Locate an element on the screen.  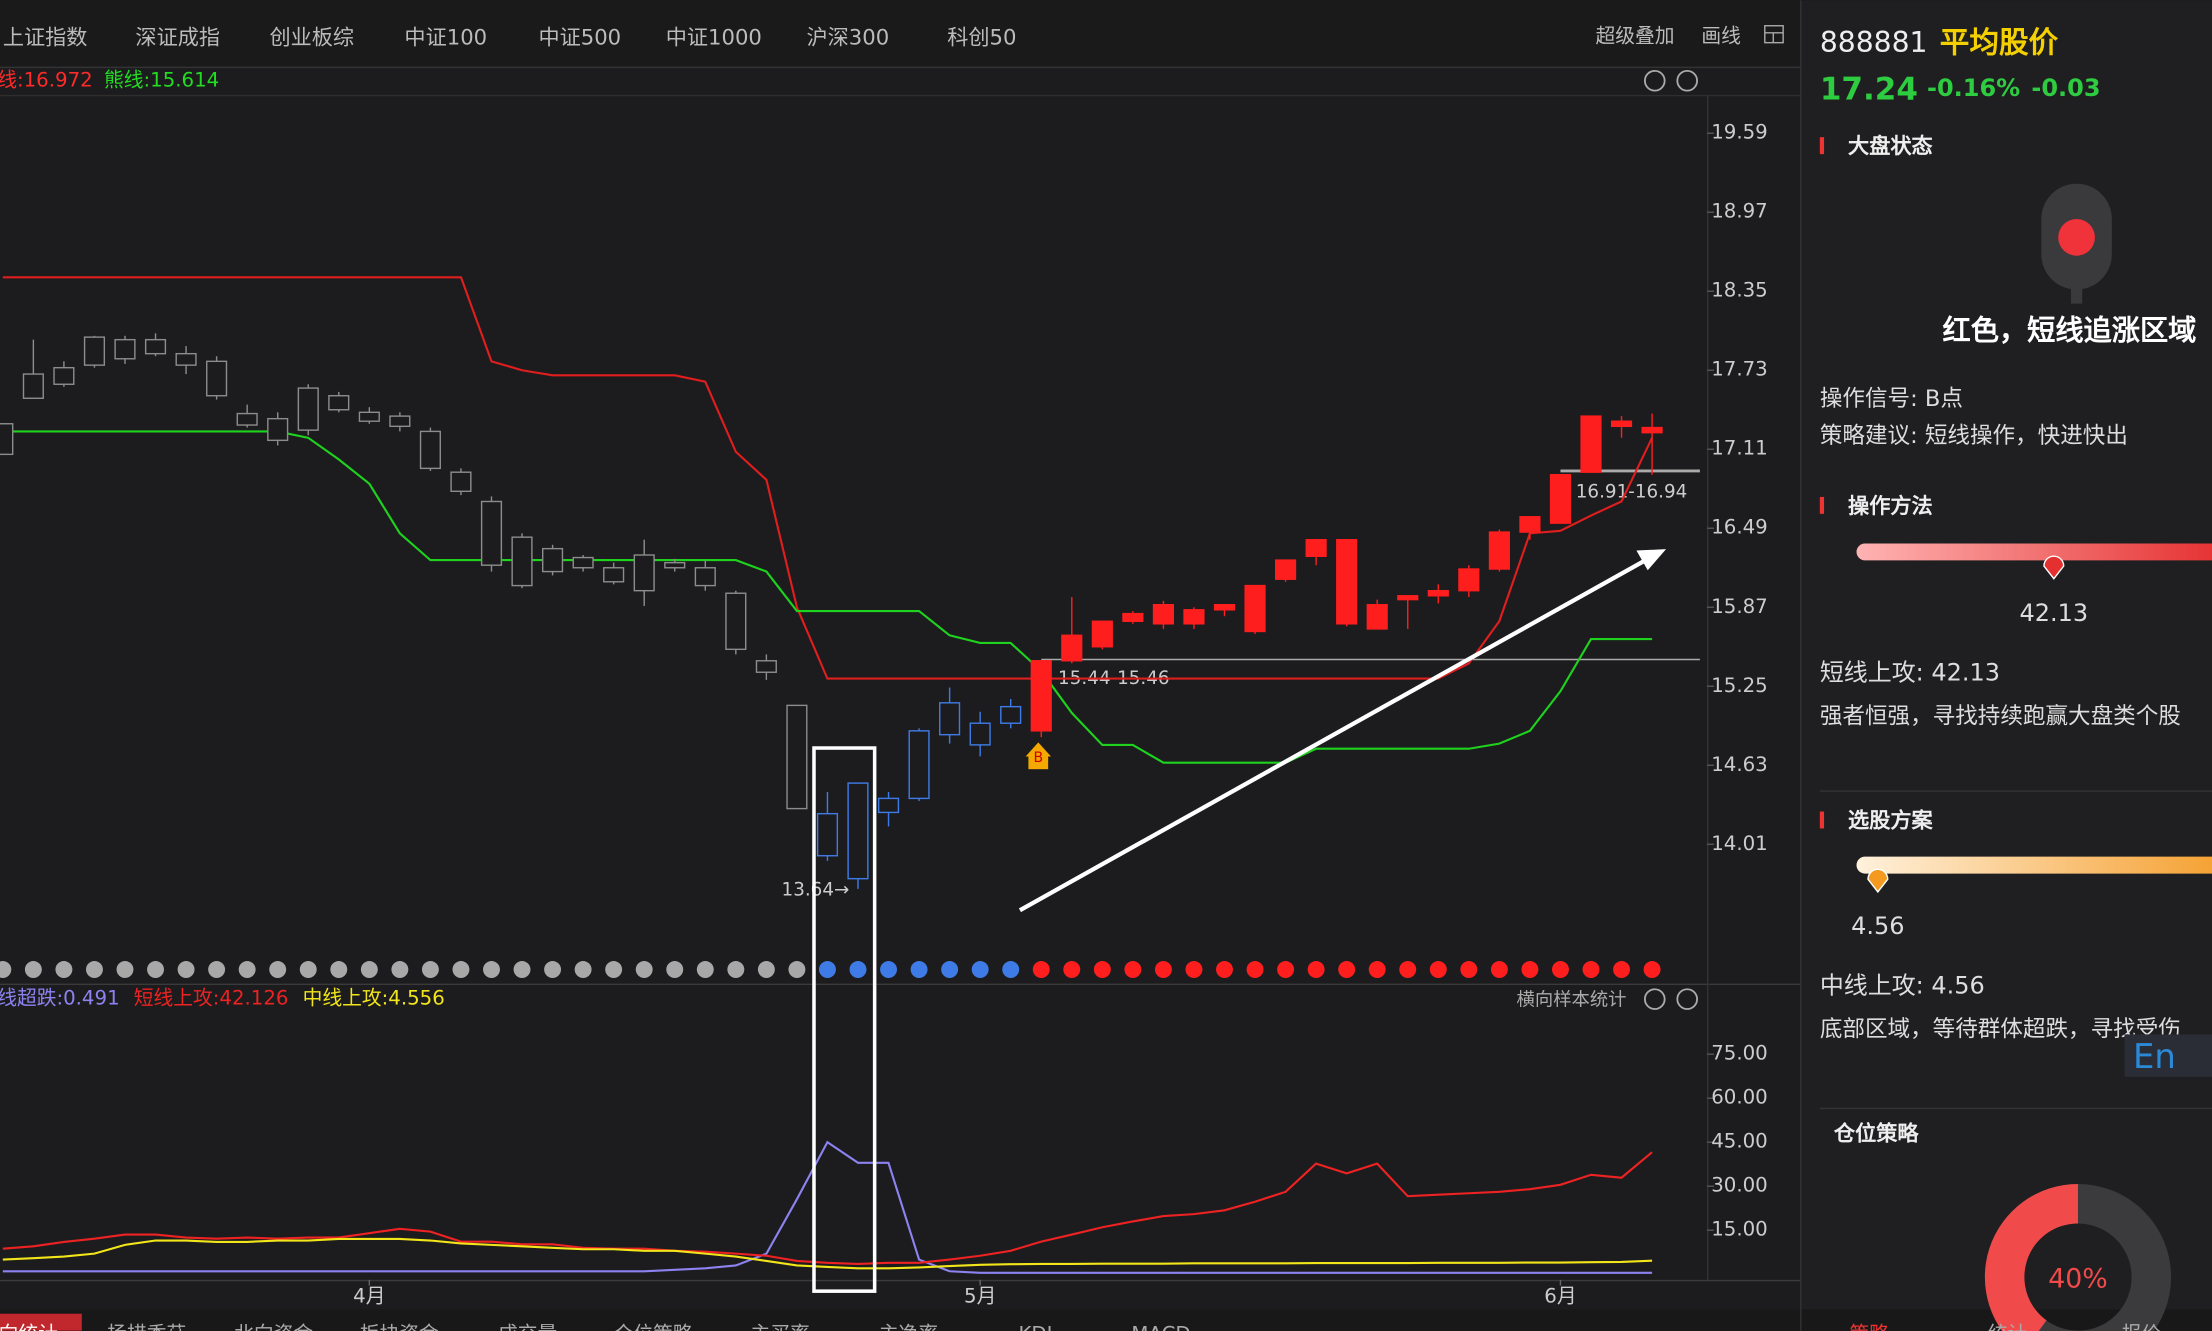
y-tick-label: 16.49 is located at coordinates (1739, 527).